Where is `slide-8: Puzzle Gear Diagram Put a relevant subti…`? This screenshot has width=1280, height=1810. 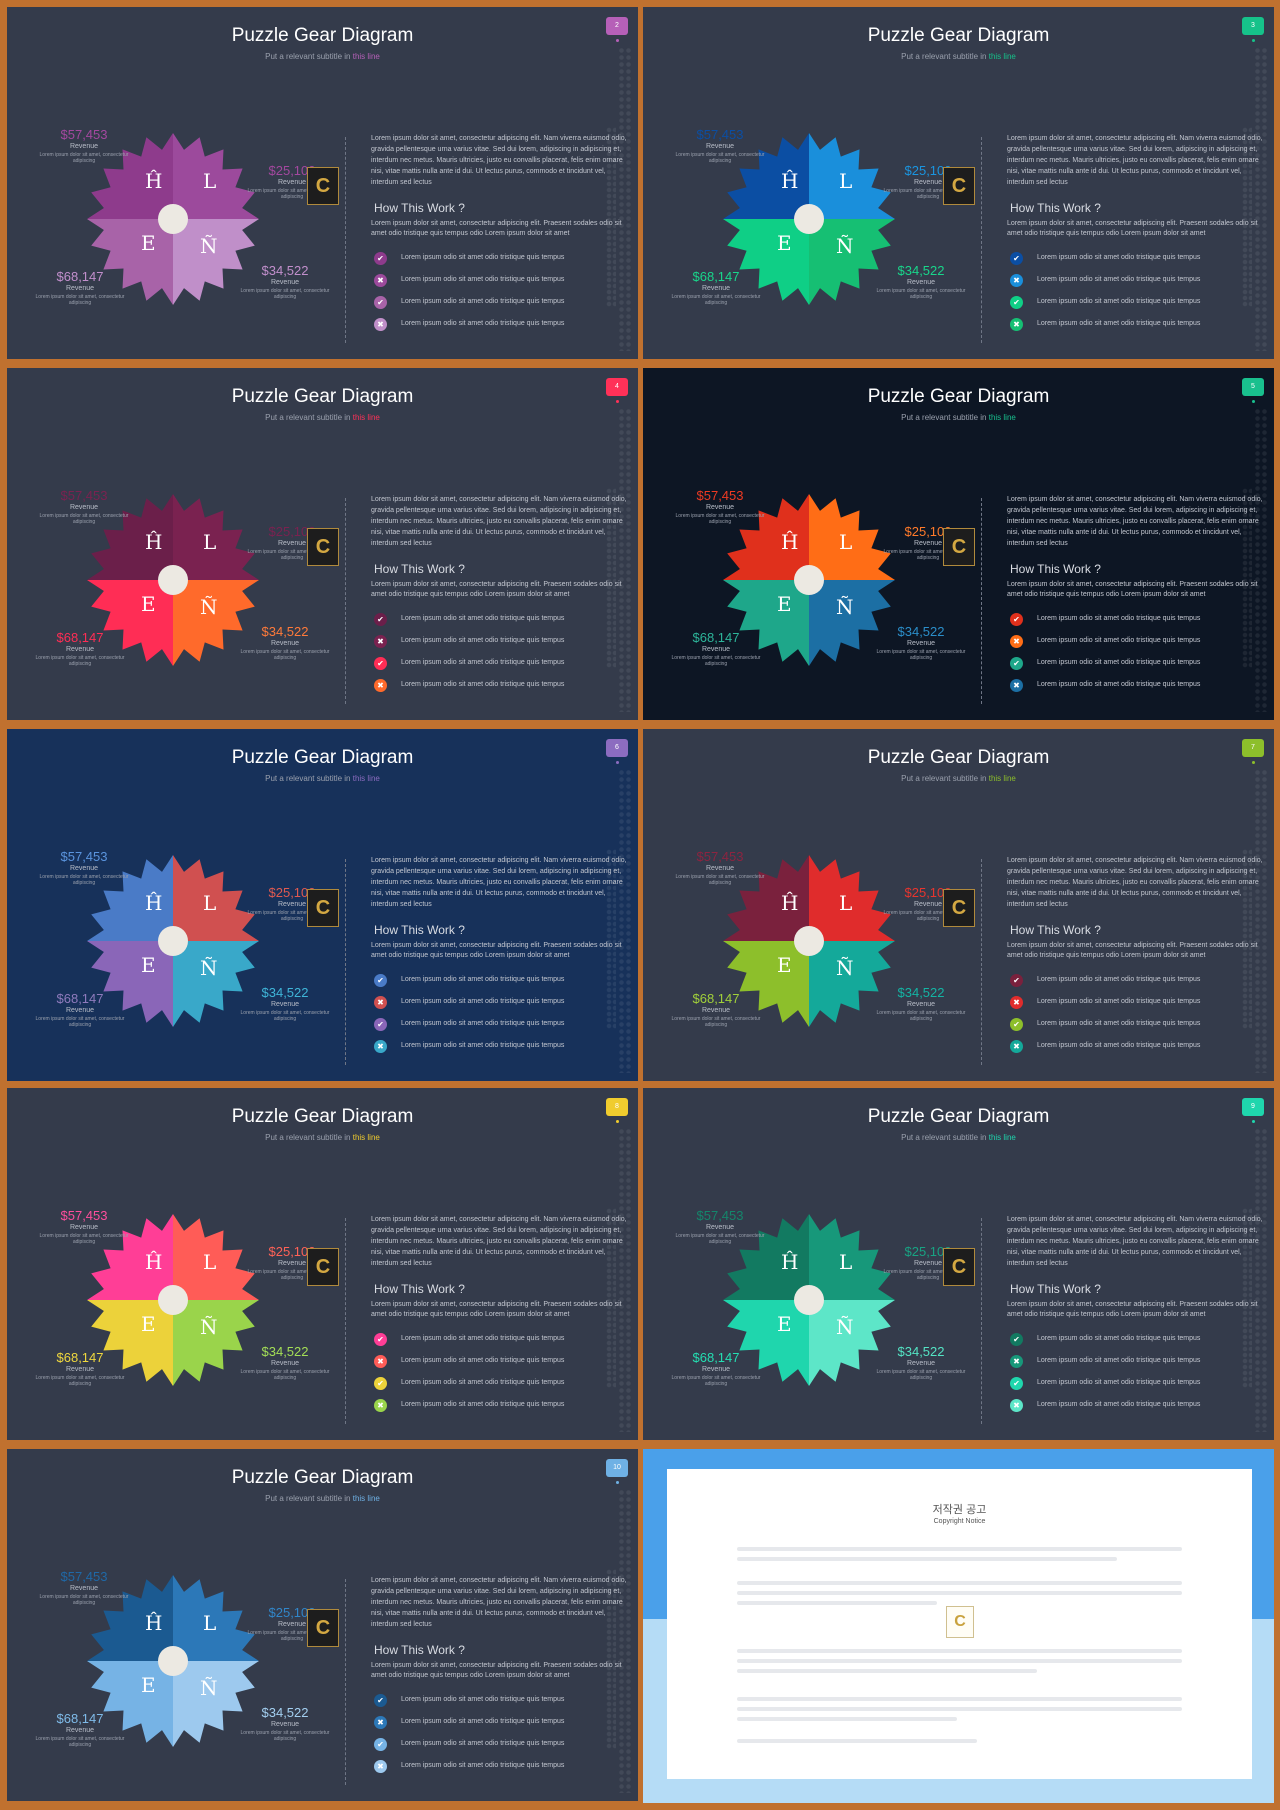
slide-8: Puzzle Gear Diagram Put a relevant subti… is located at coordinates (322, 1264).